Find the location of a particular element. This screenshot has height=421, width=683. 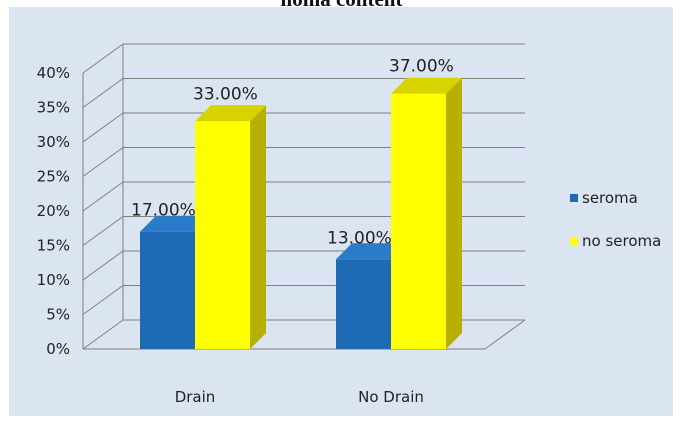

x-axis-categories: Drain No Drain is located at coordinates (299, 397).